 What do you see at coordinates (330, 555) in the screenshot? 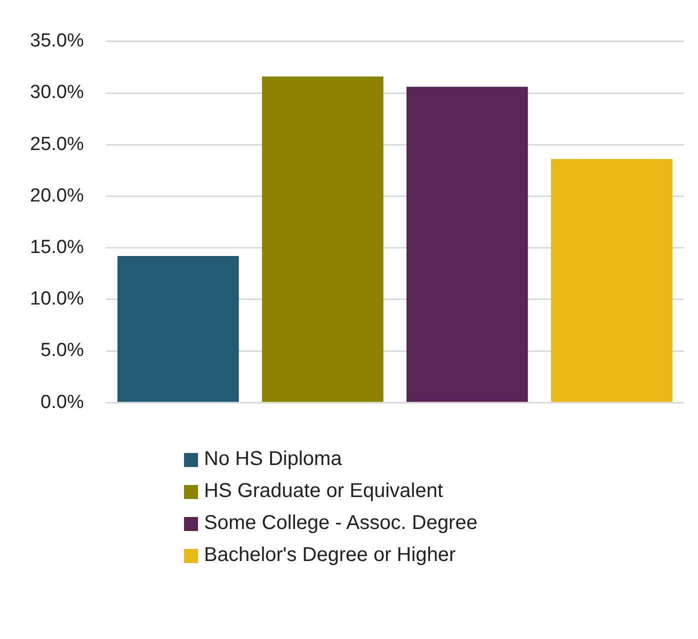
I see `legend-label: Bachelor's Degree or Higher` at bounding box center [330, 555].